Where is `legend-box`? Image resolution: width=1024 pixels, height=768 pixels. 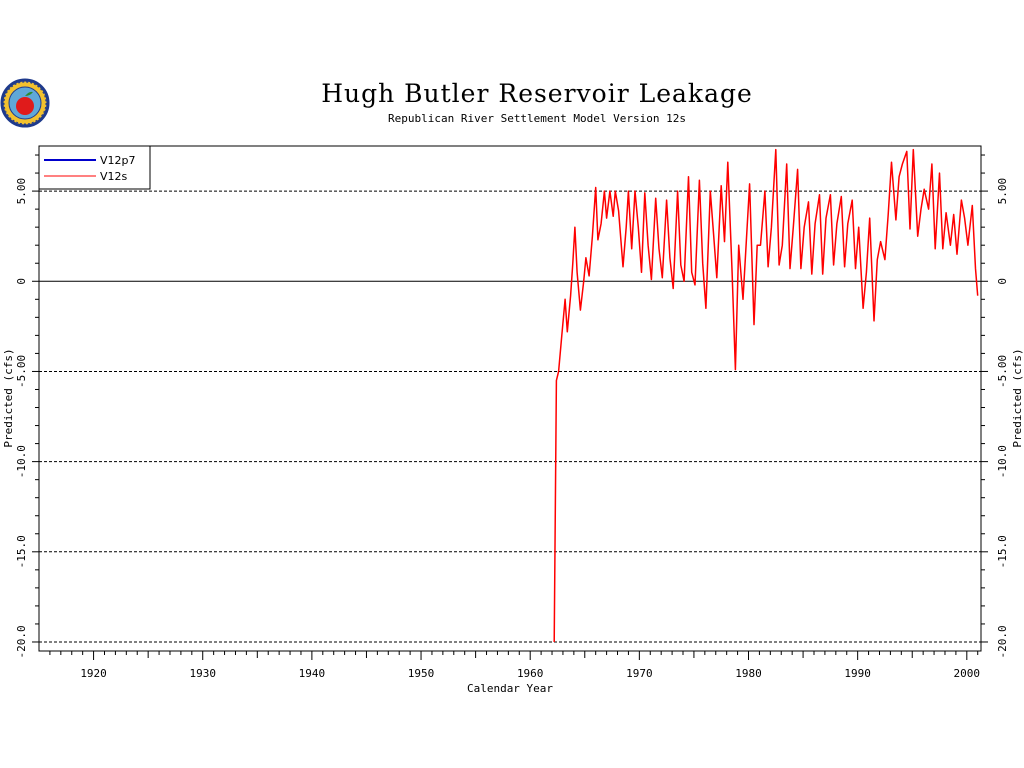
legend-box is located at coordinates (94, 167).